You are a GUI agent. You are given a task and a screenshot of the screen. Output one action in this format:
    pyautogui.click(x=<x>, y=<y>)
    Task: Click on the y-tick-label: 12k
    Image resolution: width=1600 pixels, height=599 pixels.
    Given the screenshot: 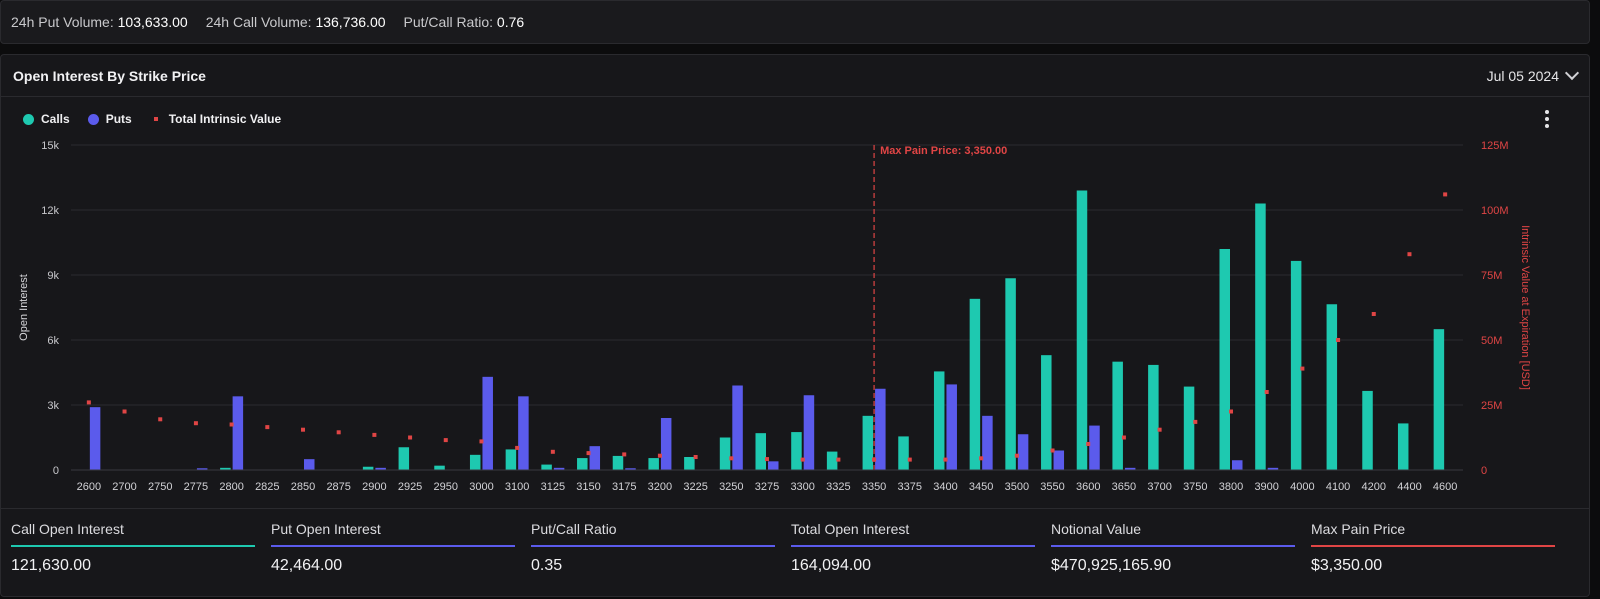 What is the action you would take?
    pyautogui.click(x=50, y=211)
    